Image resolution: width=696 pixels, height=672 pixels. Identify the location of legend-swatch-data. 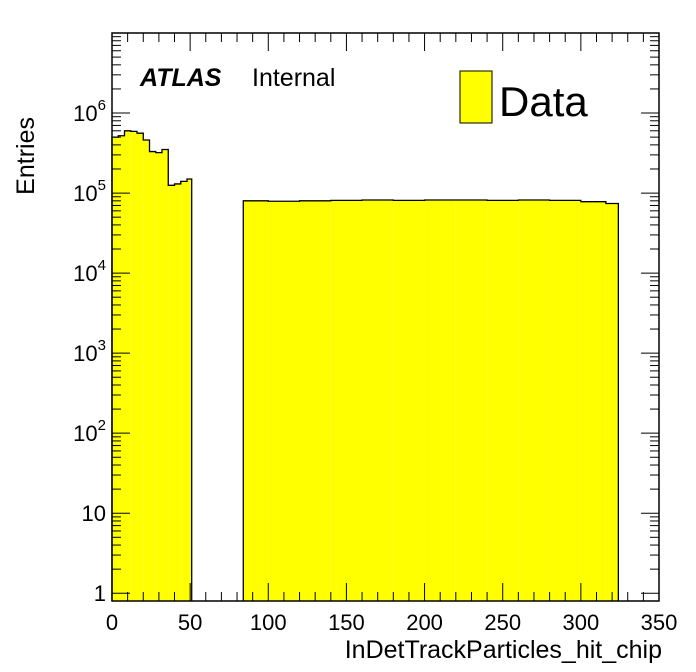
(476, 97).